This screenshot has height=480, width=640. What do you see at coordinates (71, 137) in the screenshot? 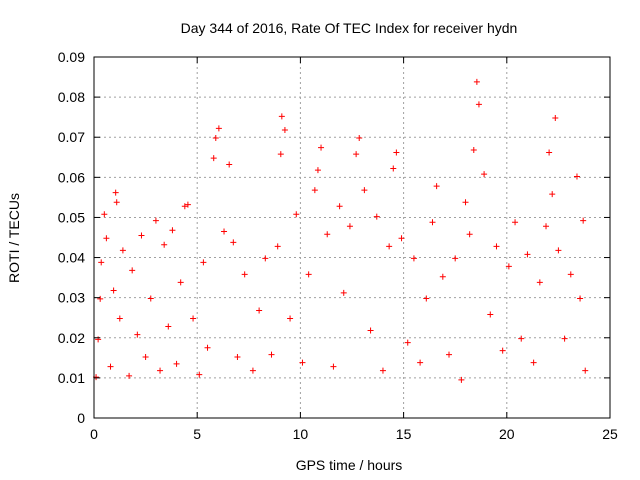
I see `y-tick-label: 0.07` at bounding box center [71, 137].